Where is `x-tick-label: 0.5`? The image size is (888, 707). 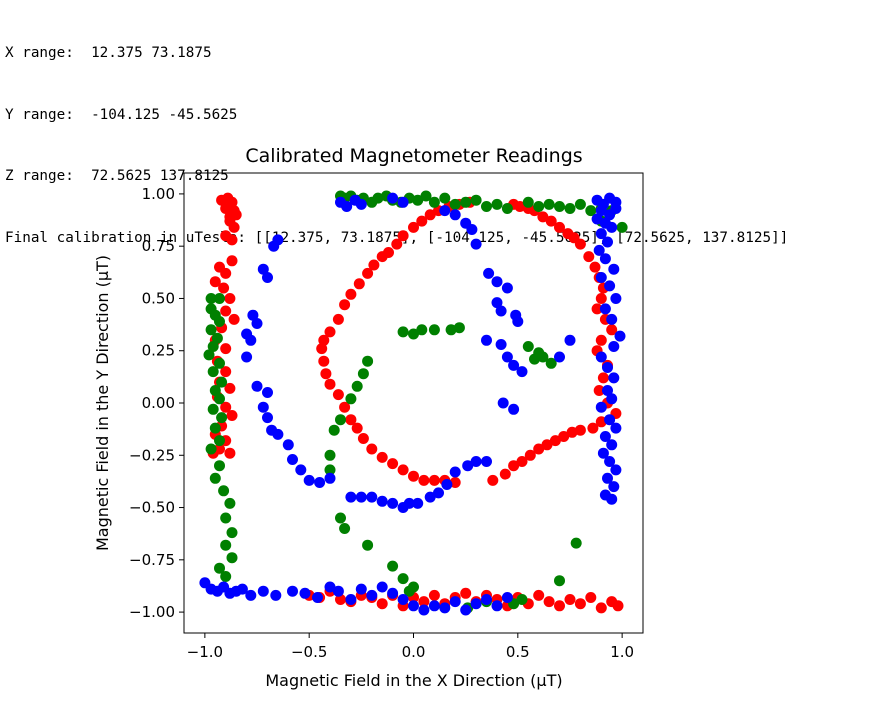
x-tick-label: 0.5 is located at coordinates (518, 652).